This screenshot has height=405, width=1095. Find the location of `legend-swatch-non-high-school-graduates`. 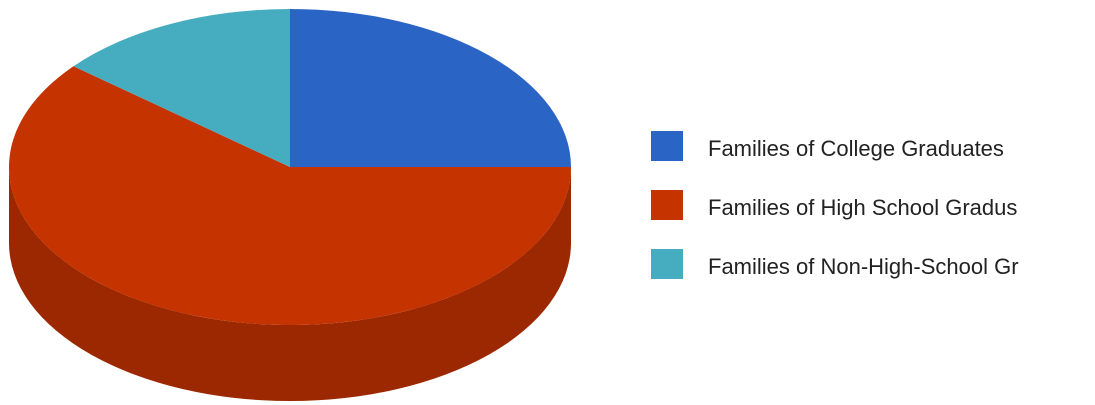

legend-swatch-non-high-school-graduates is located at coordinates (667, 264).